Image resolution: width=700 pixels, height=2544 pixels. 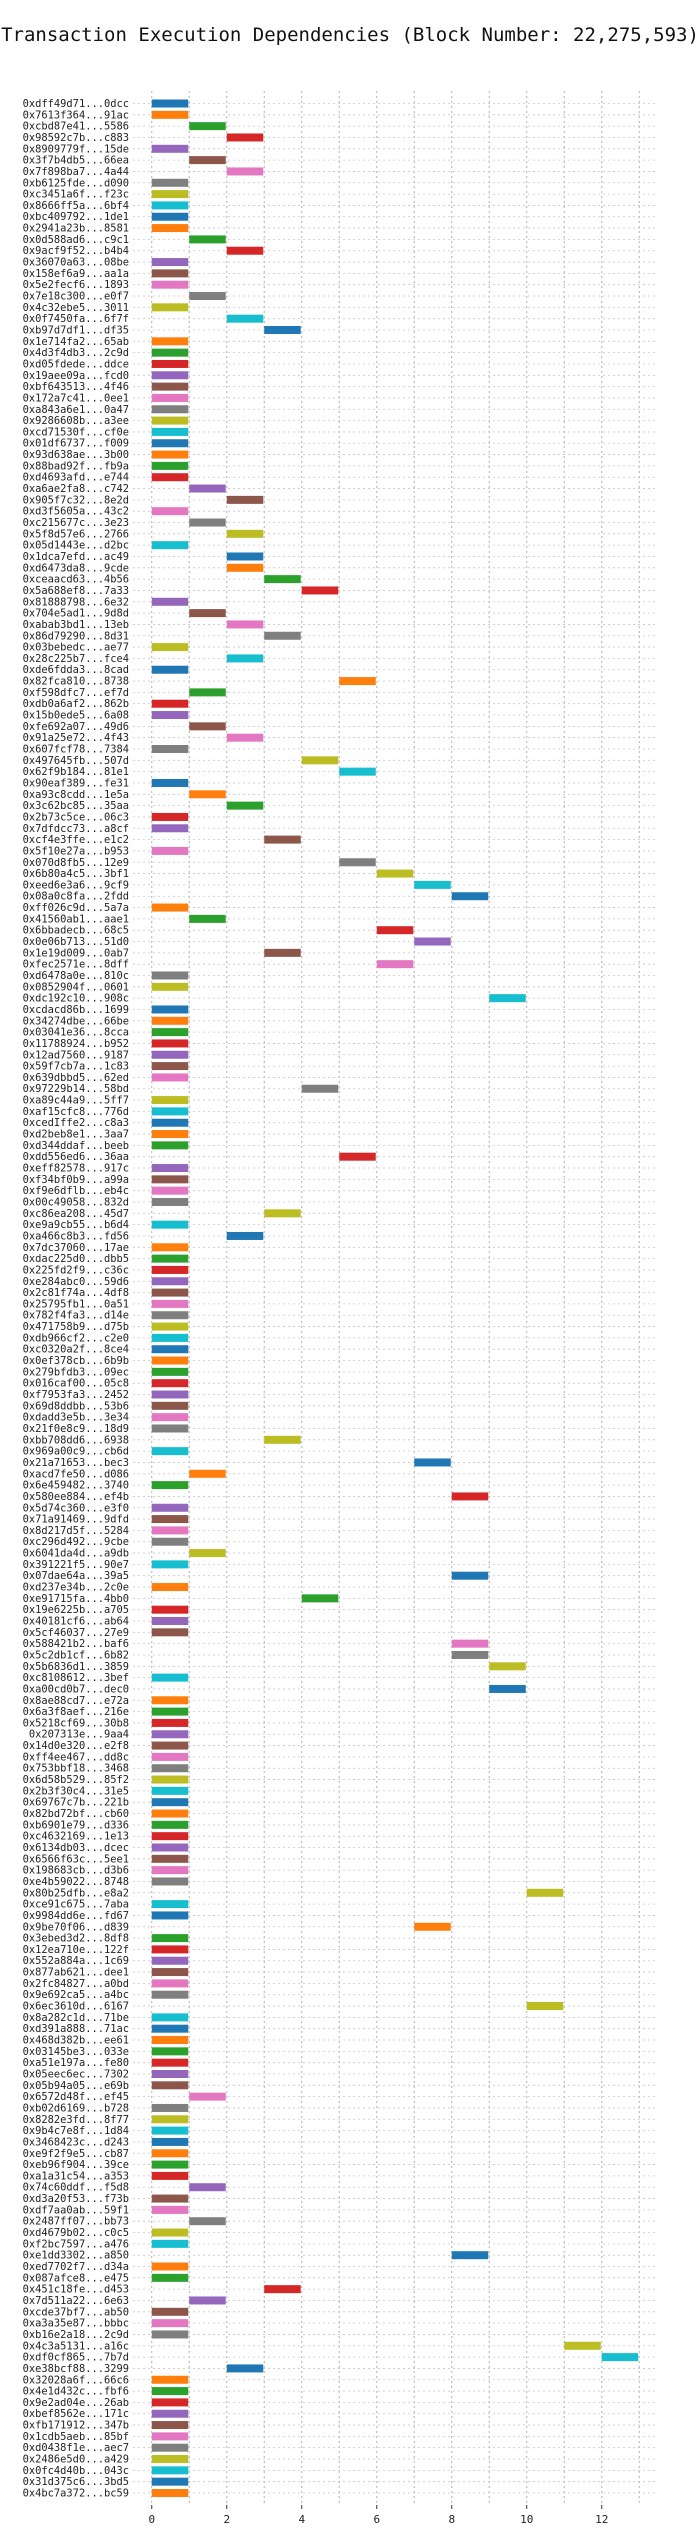 What do you see at coordinates (76, 421) in the screenshot?
I see `transaction-label: 0x9286608b...a3ee` at bounding box center [76, 421].